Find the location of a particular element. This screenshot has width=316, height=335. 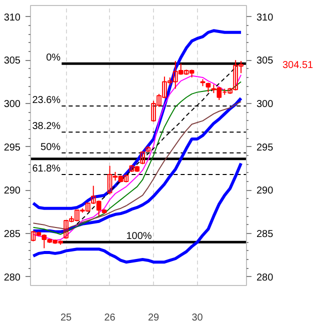

y2-tick-label: 305 is located at coordinates (265, 61).